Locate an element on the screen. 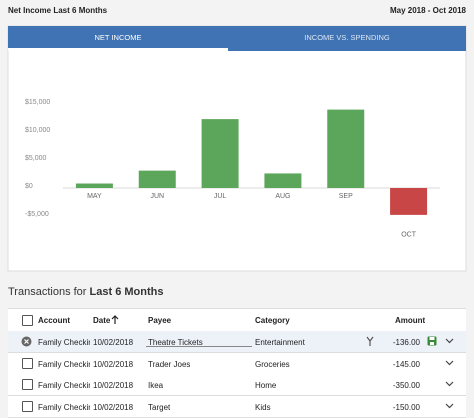 The width and height of the screenshot is (474, 418). table-header: Account Date Payee Category Amount is located at coordinates (237, 320).